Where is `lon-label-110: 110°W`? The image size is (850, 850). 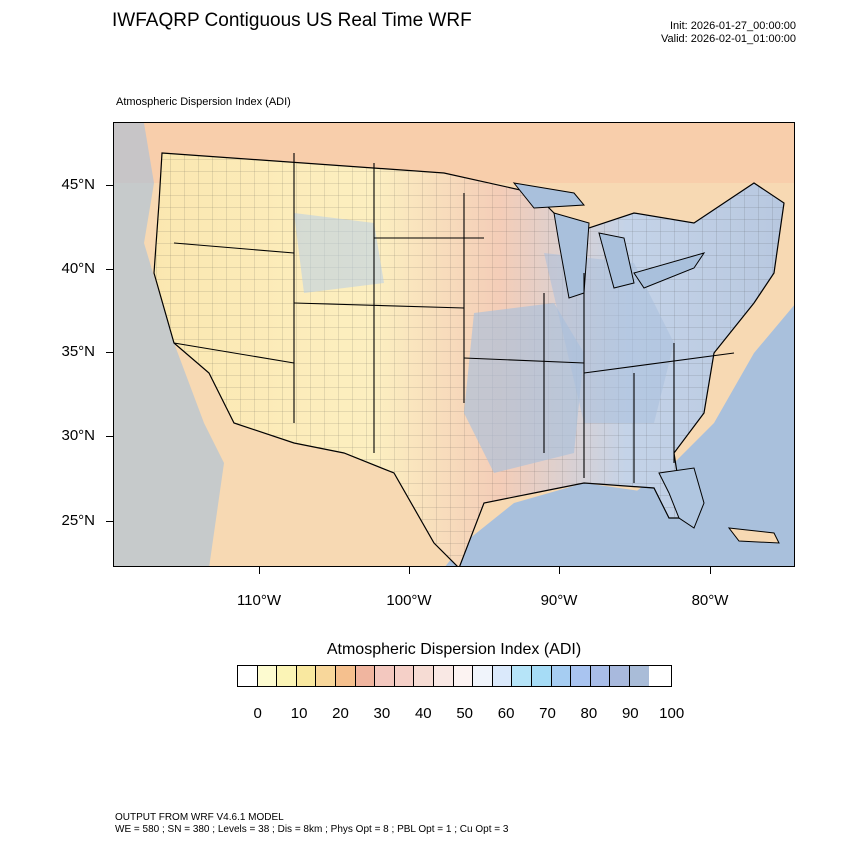
lon-label-110: 110°W is located at coordinates (259, 600).